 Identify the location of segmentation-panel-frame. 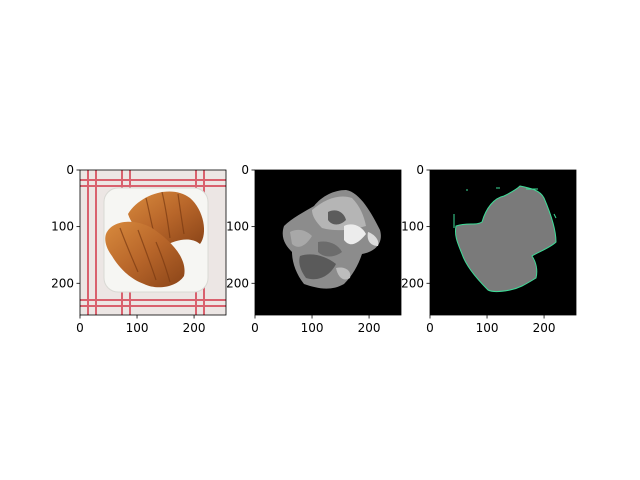
(328, 242).